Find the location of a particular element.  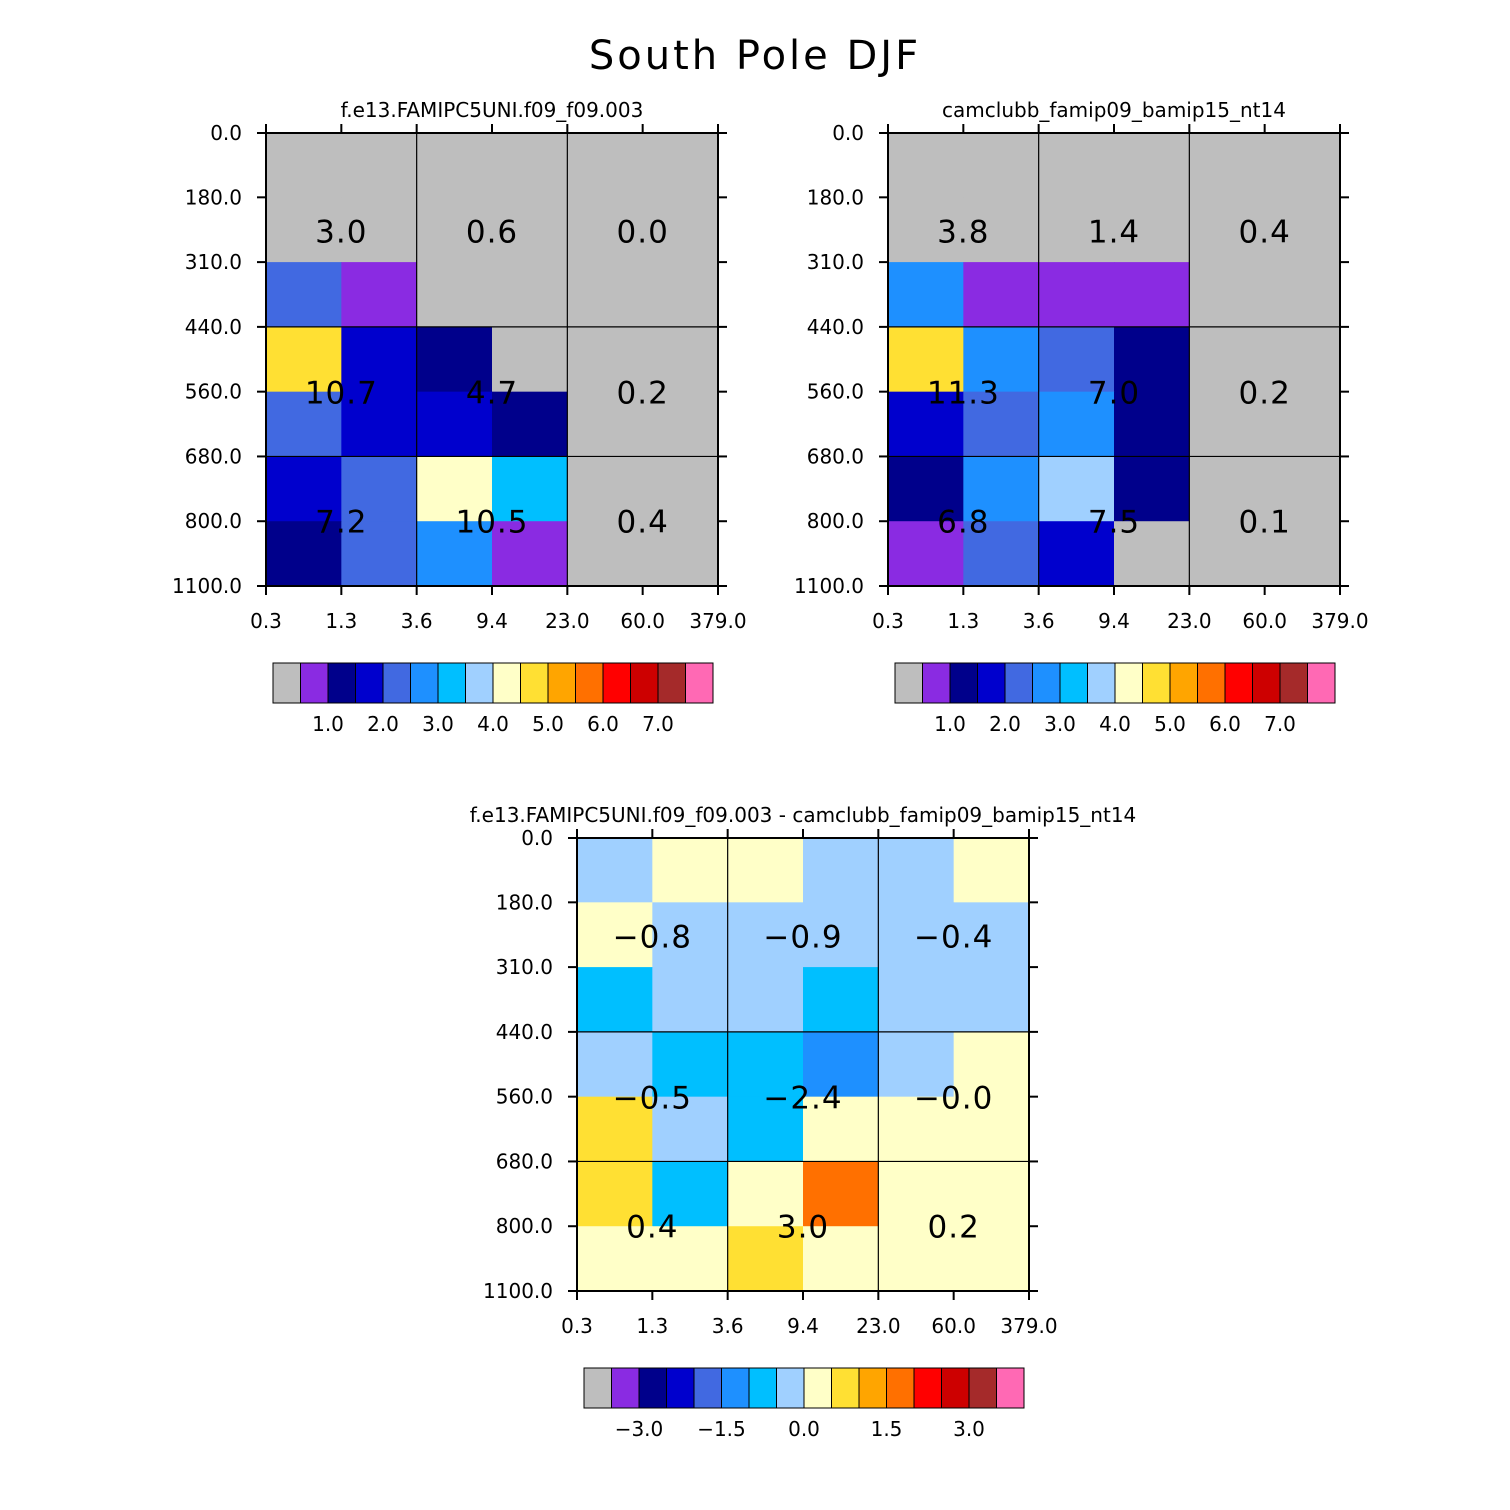

y-tick-label: 0.0 is located at coordinates (226, 133).